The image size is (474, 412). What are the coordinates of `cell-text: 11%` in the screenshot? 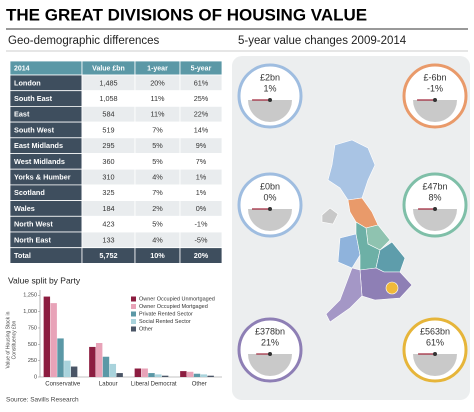 It's located at (157, 98).